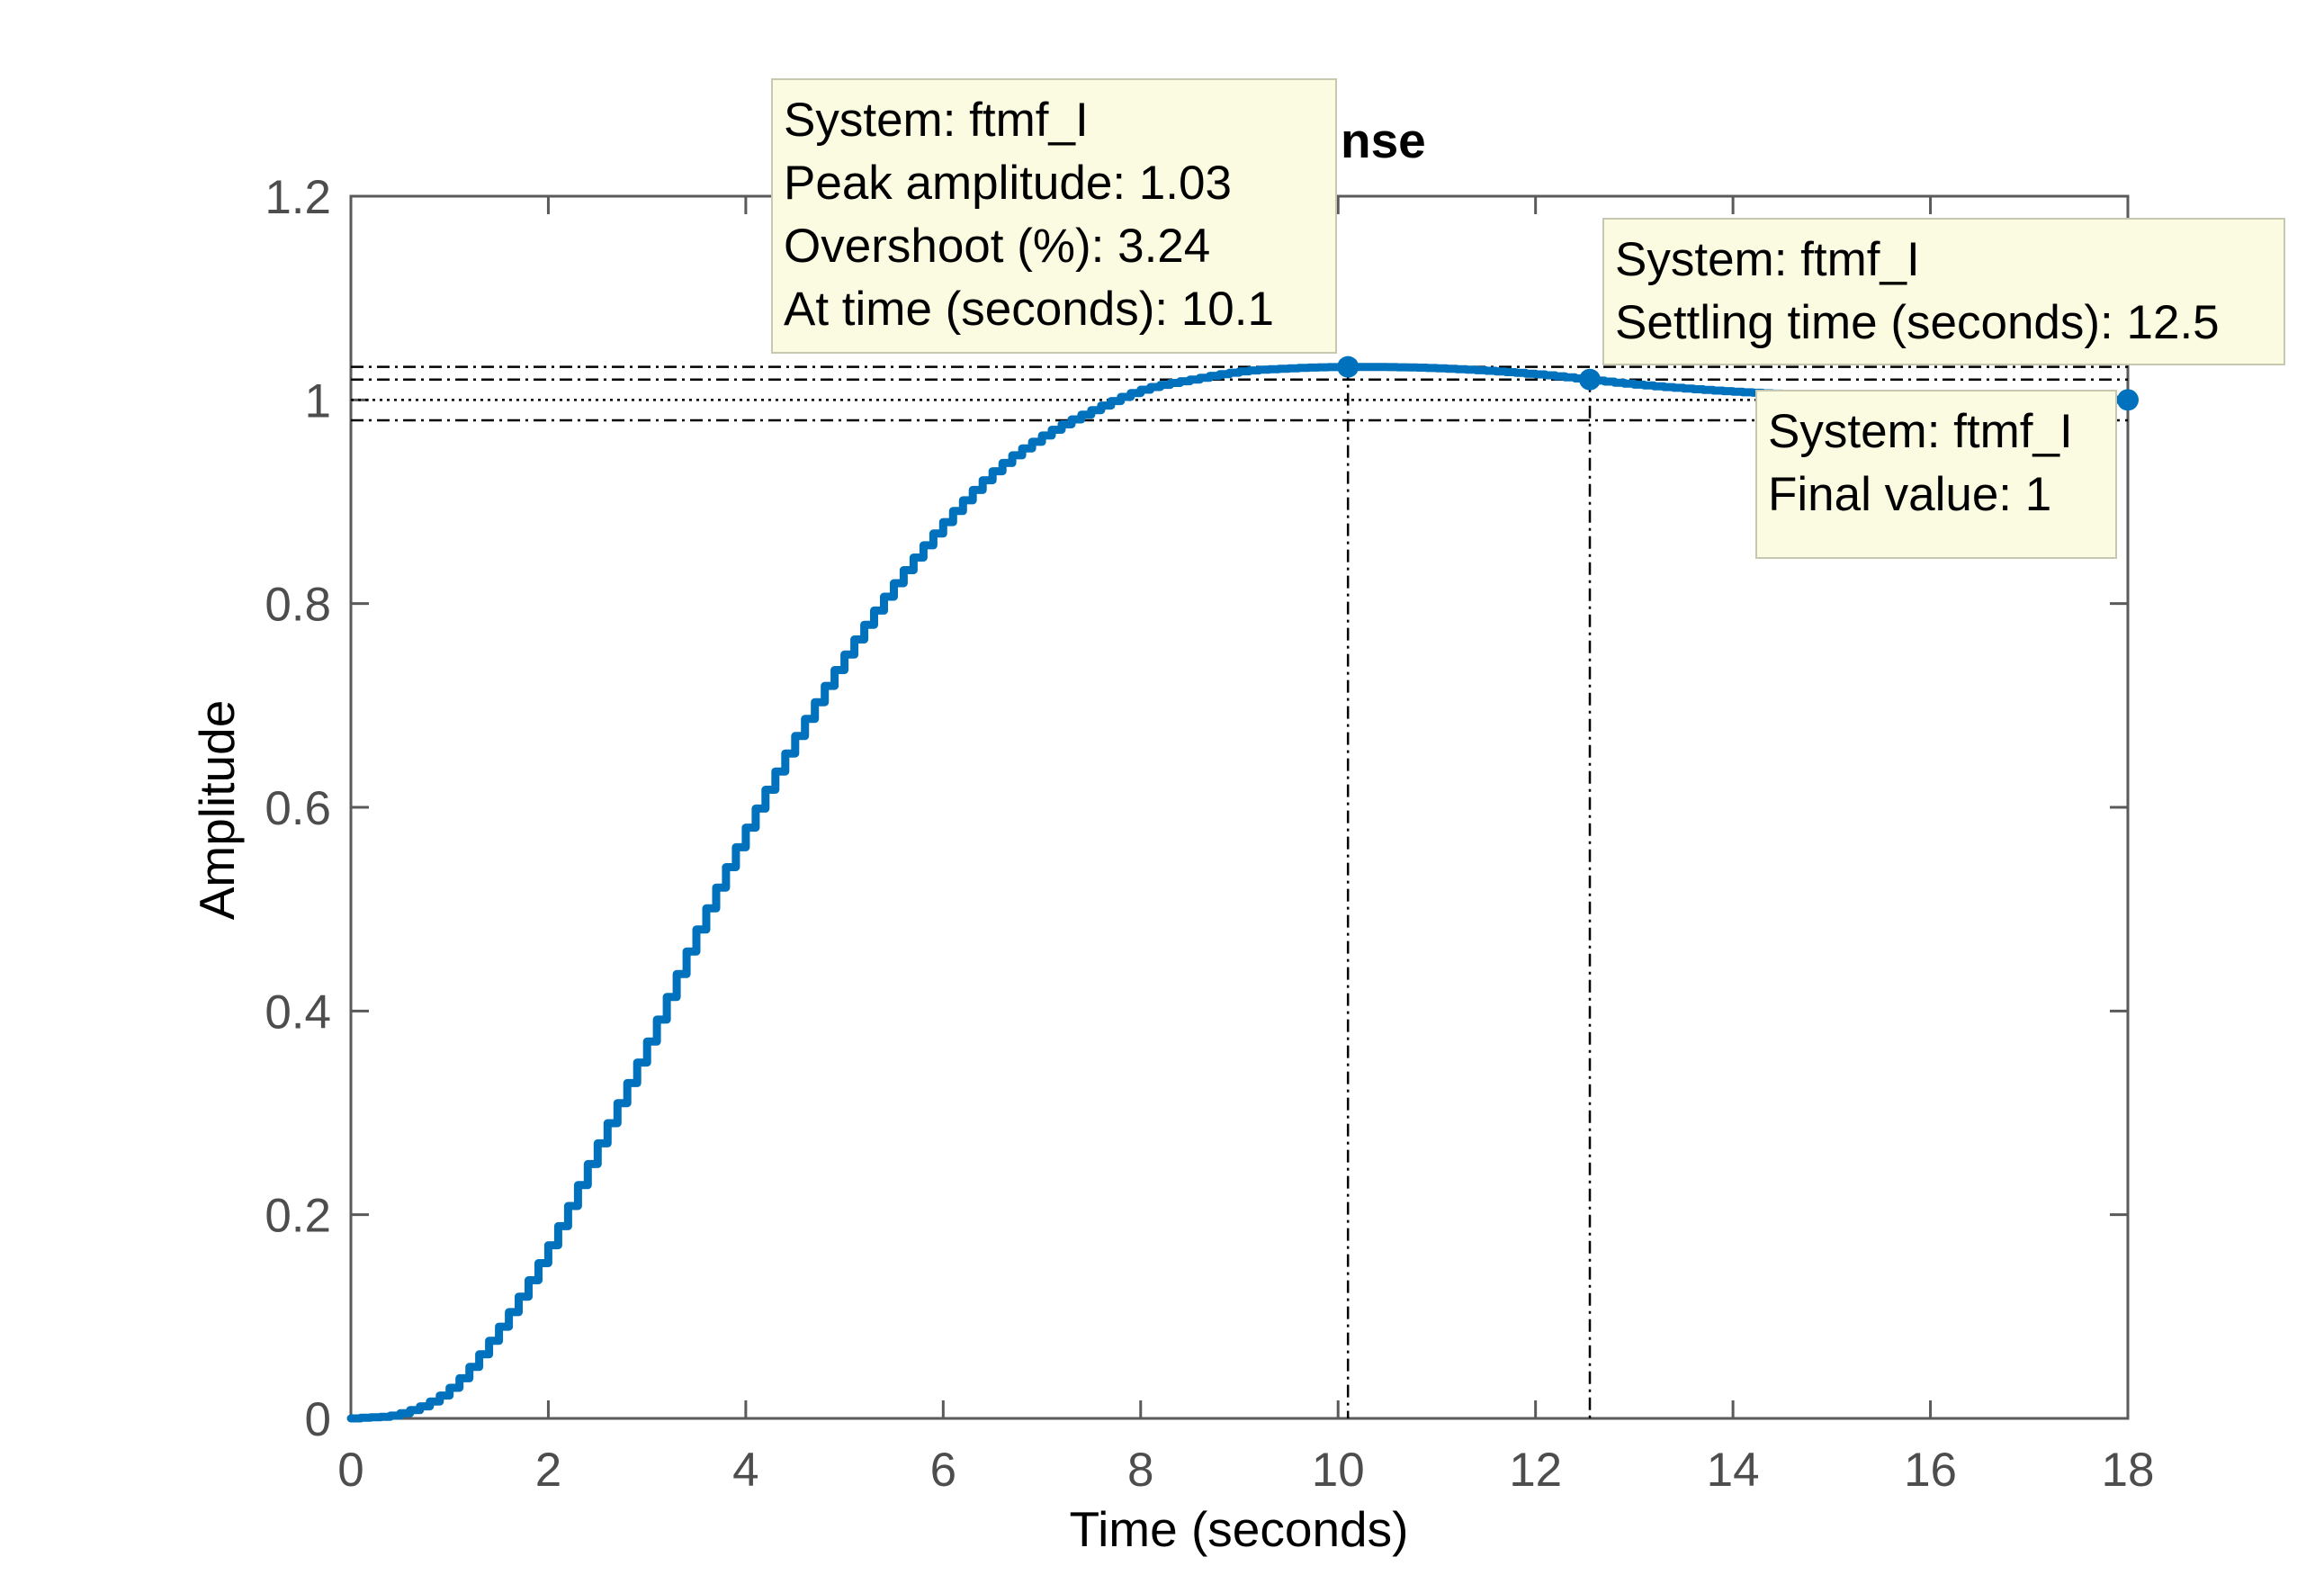 Image resolution: width=2324 pixels, height=1575 pixels. What do you see at coordinates (298, 198) in the screenshot?
I see `y-tick-label: 1.2` at bounding box center [298, 198].